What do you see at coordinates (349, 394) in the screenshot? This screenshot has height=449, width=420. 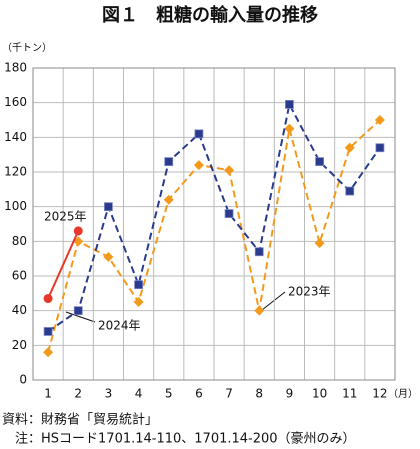 I see `x-tick-label: 11` at bounding box center [349, 394].